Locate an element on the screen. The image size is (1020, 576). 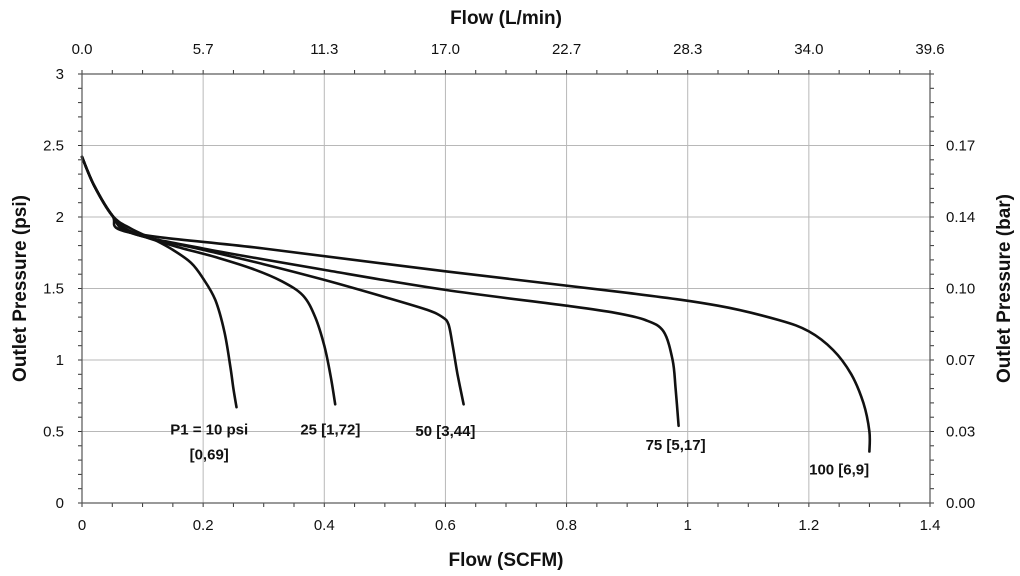
x-axis-title: Flow (SCFM) is located at coordinates (505, 560).